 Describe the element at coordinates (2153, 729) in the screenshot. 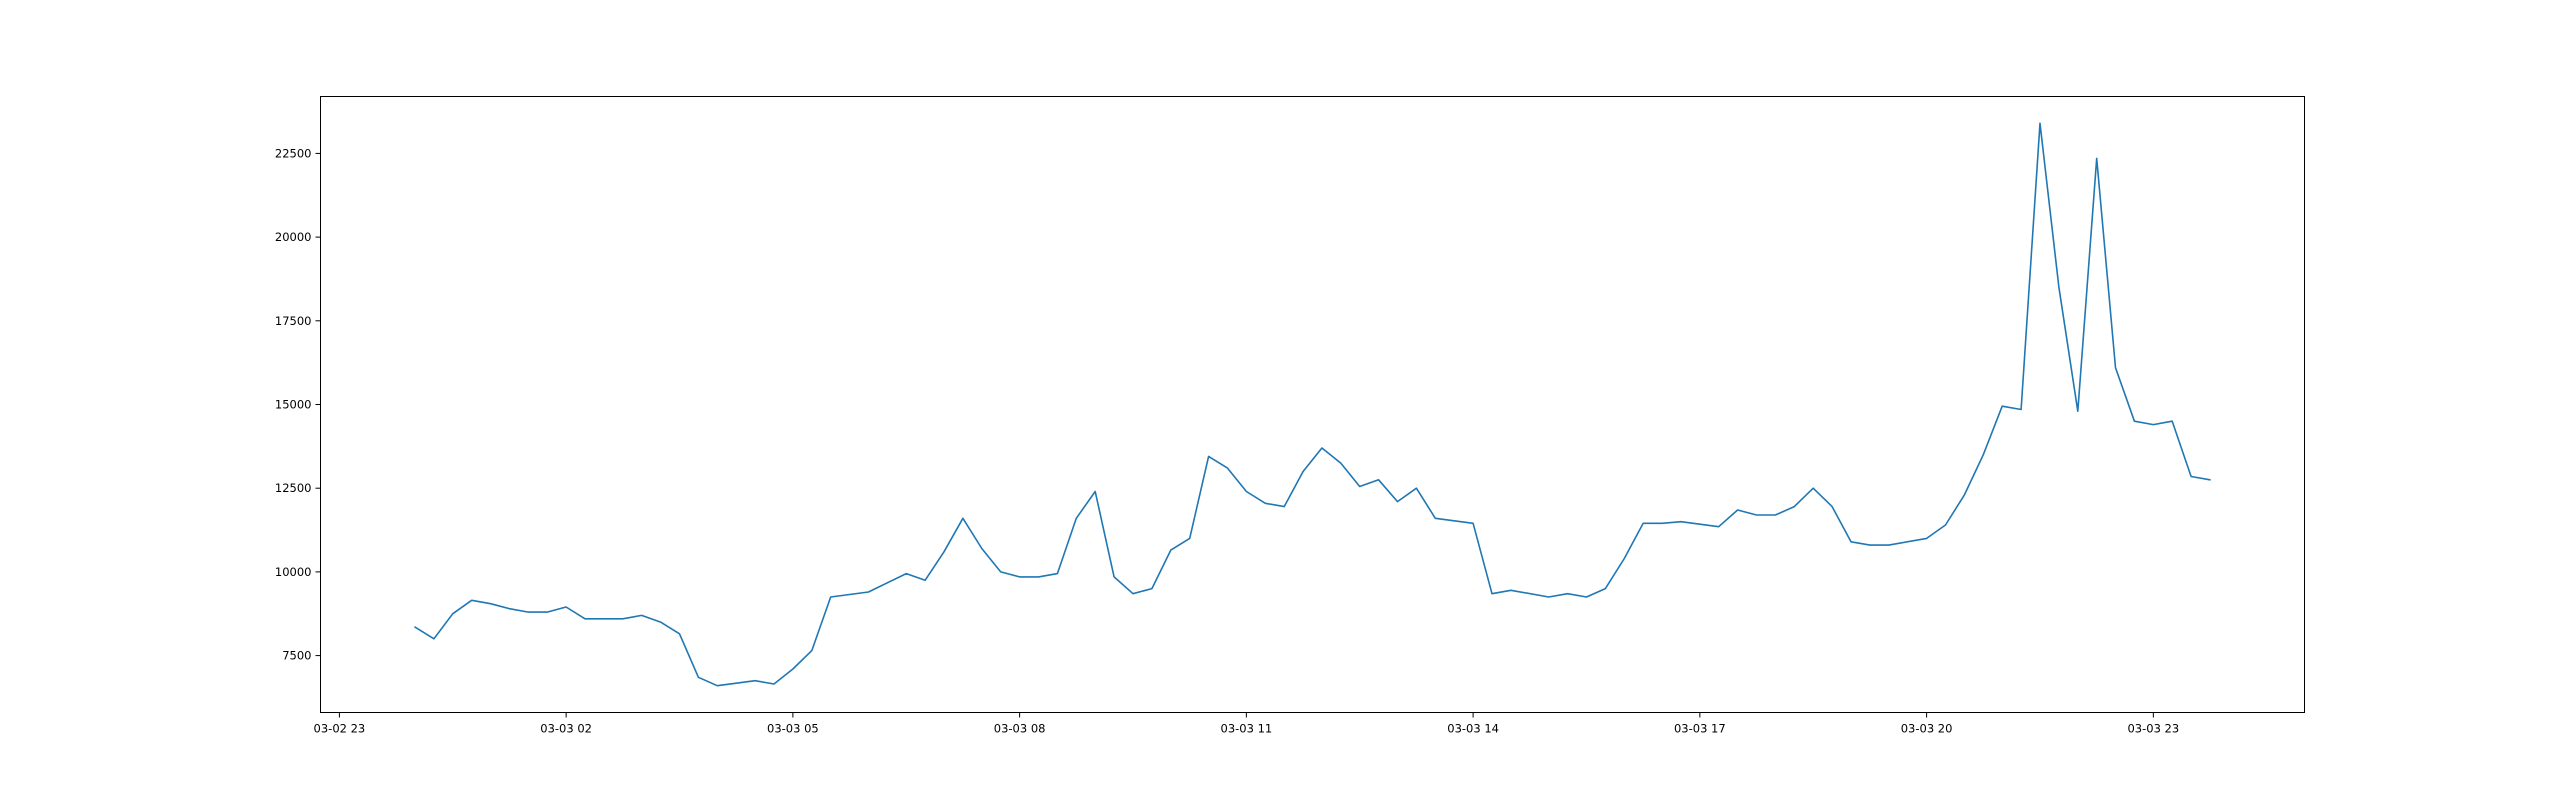

I see `x-tick-label: 03-03 23` at that location.